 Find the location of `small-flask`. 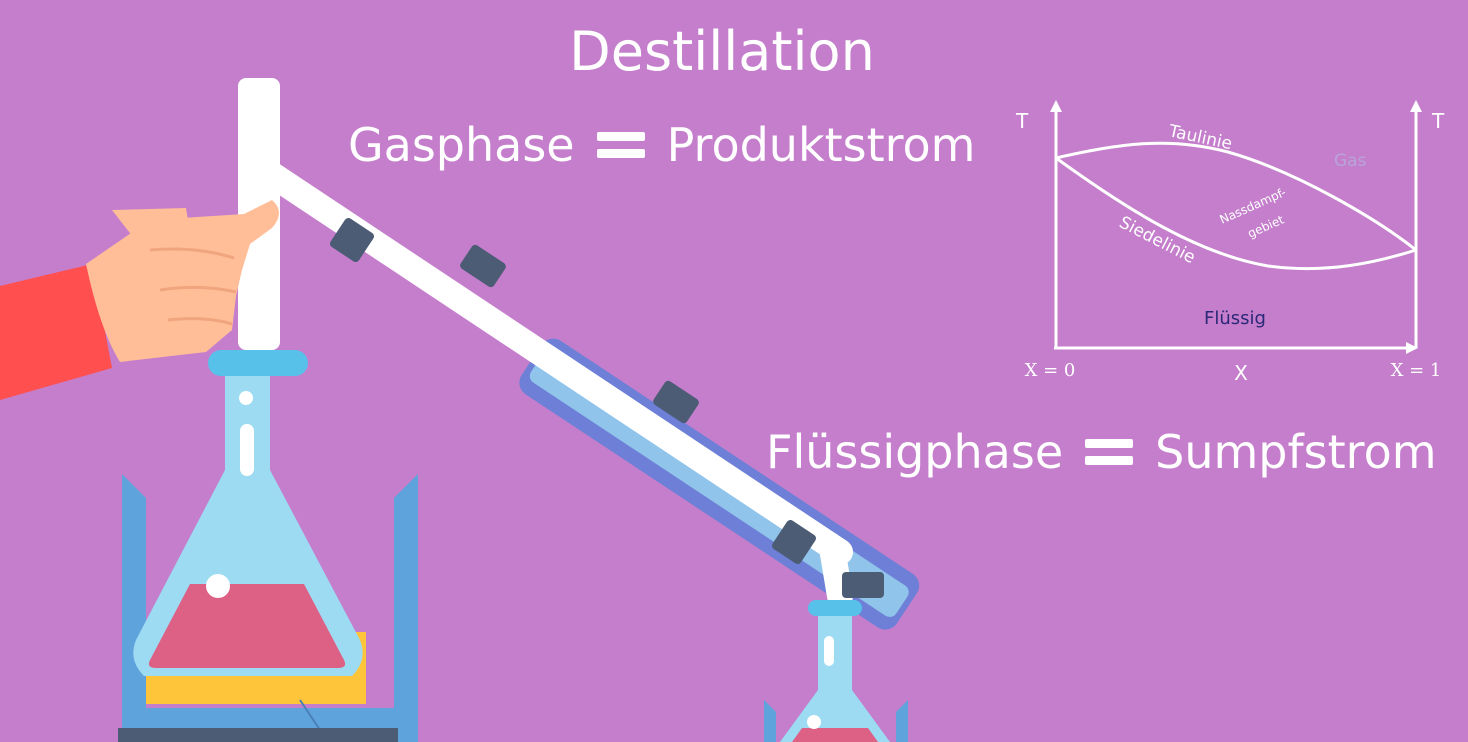

small-flask is located at coordinates (836, 671).